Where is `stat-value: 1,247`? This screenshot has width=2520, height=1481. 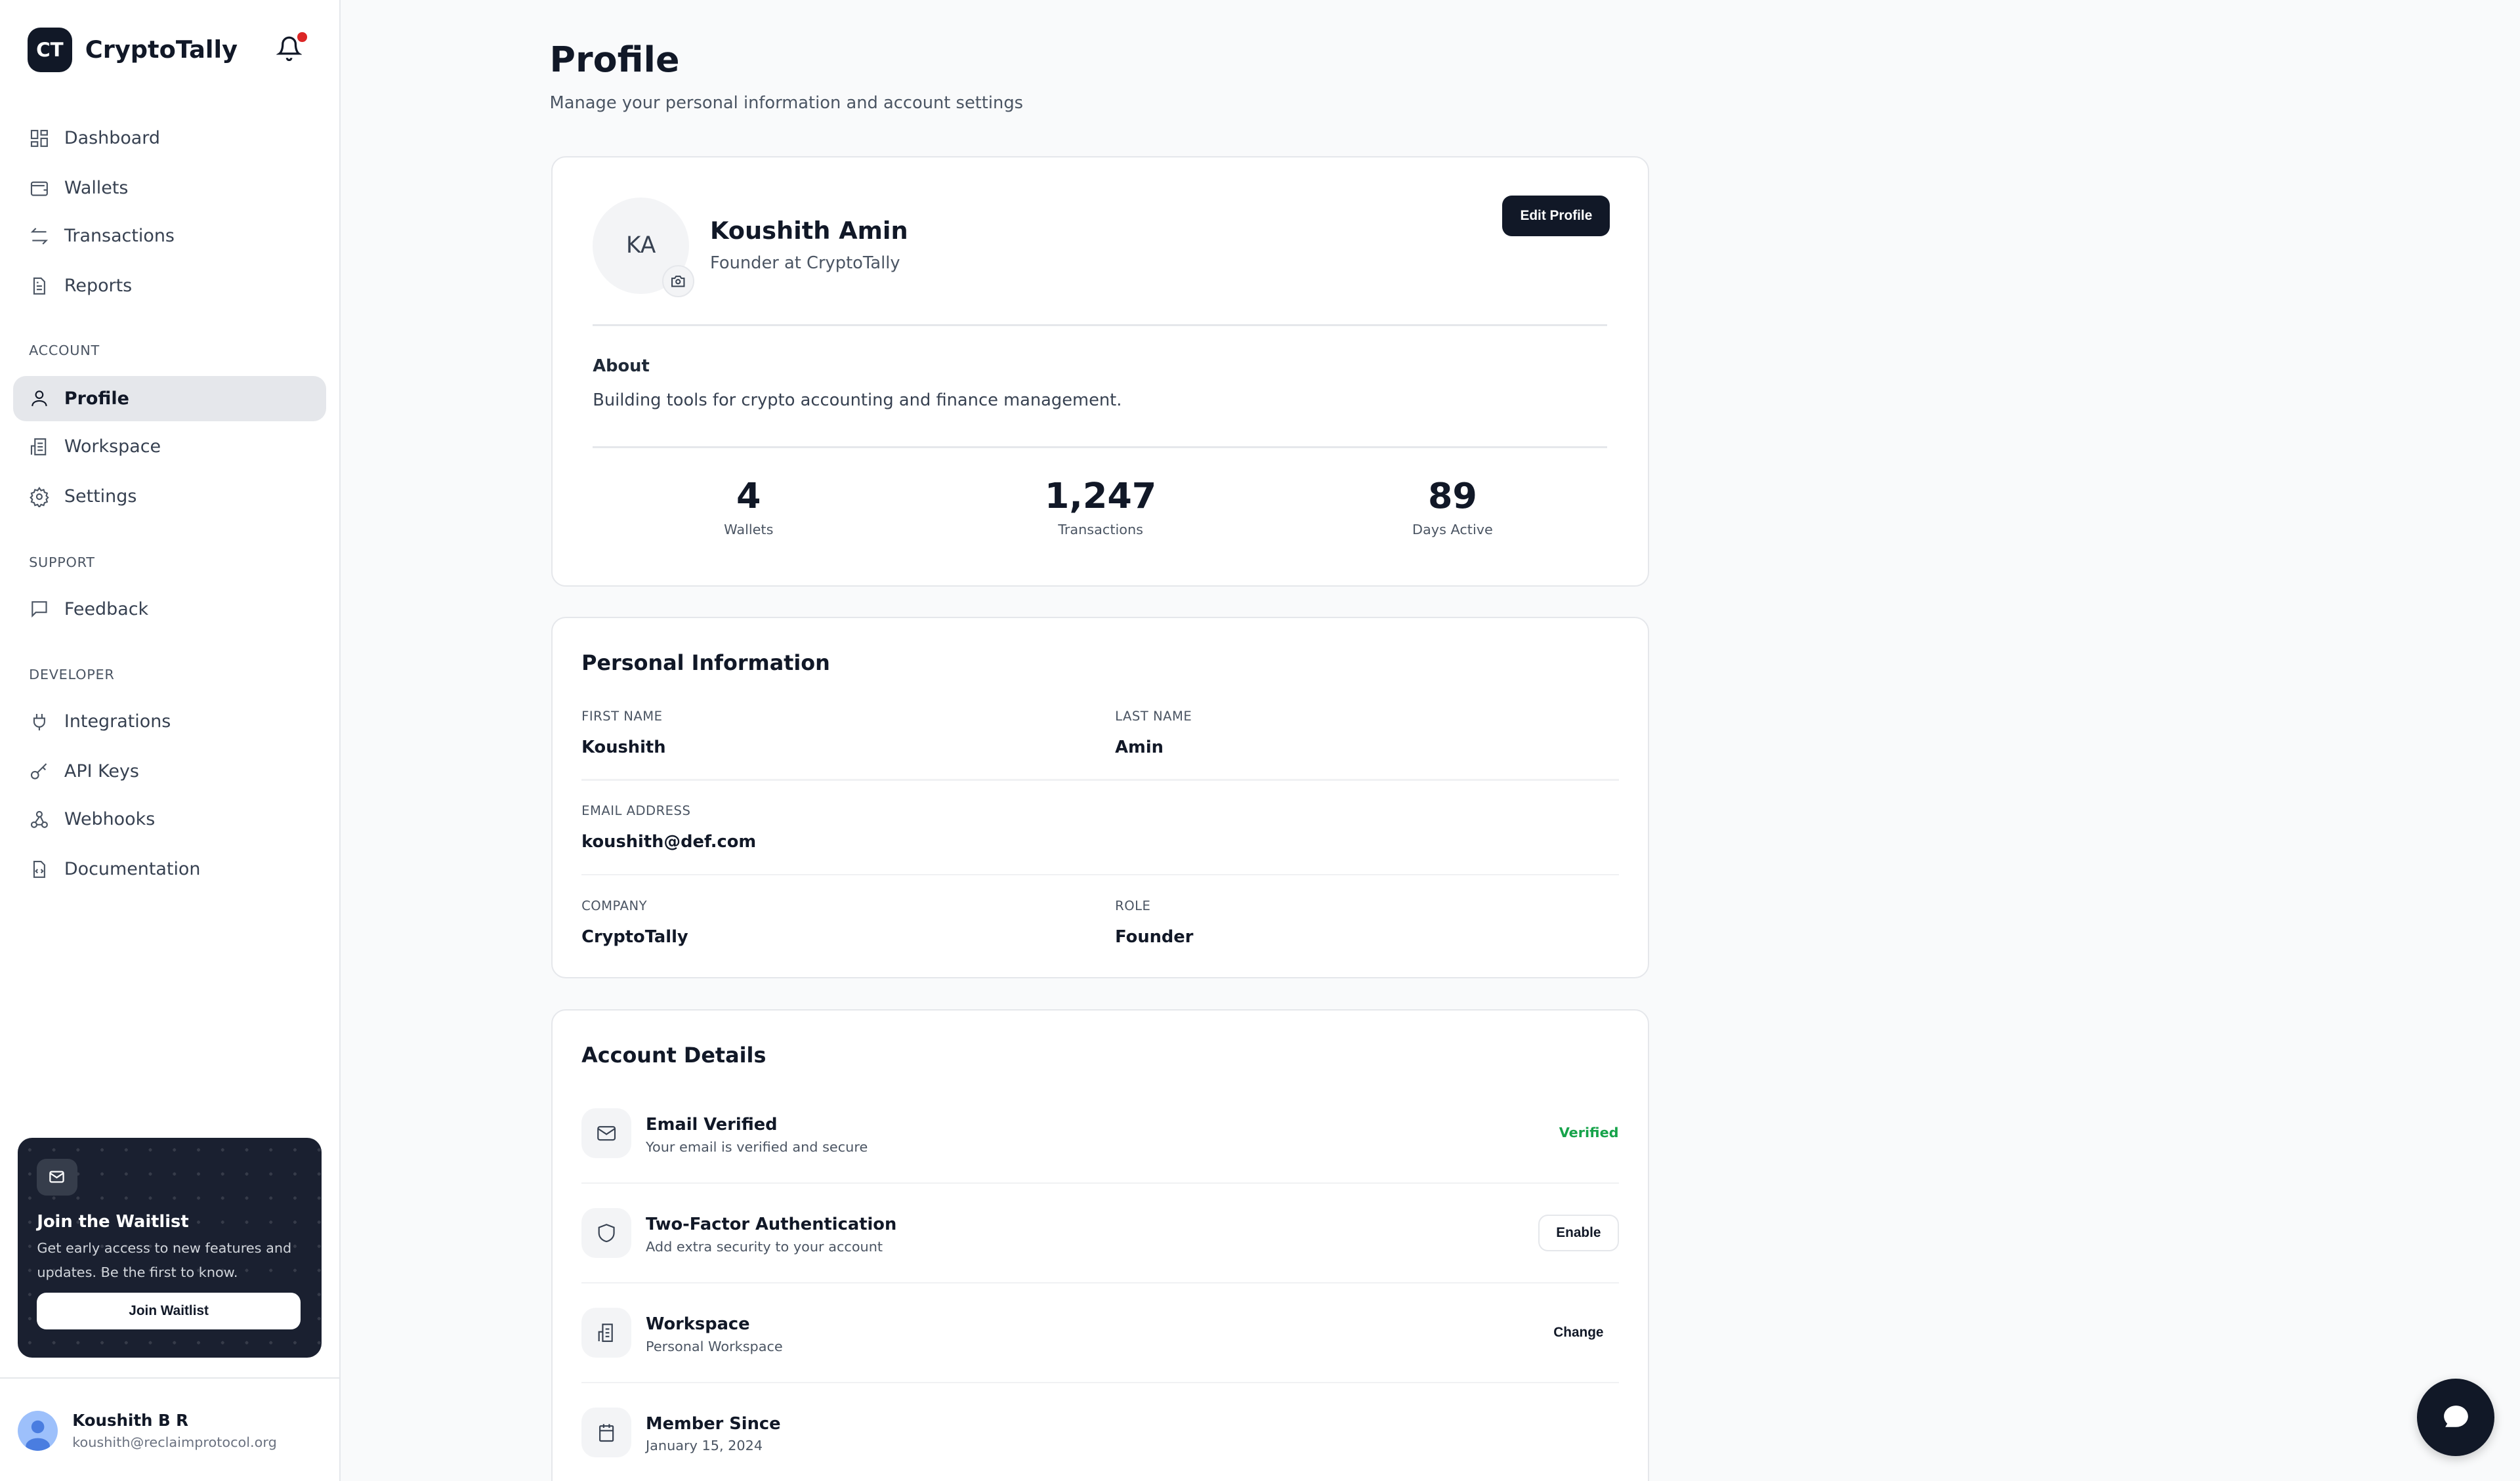 stat-value: 1,247 is located at coordinates (1100, 496).